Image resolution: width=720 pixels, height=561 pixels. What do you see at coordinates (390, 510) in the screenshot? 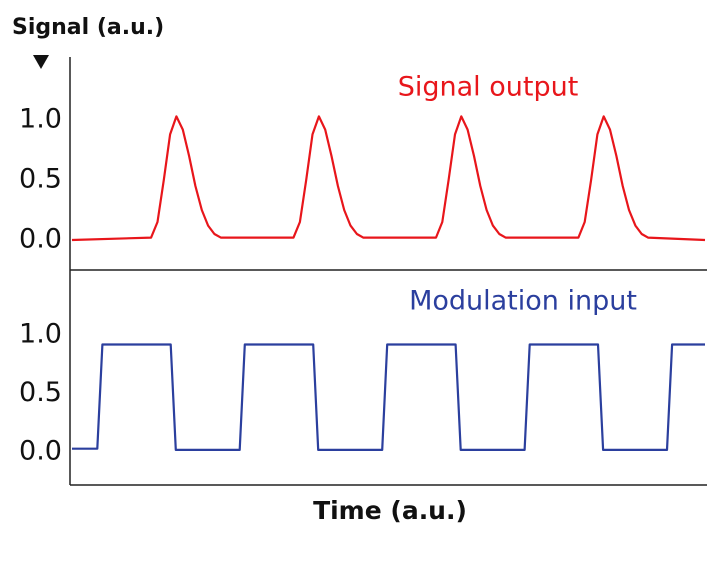
I see `x-axis-title: Time (a.u.)` at bounding box center [390, 510].